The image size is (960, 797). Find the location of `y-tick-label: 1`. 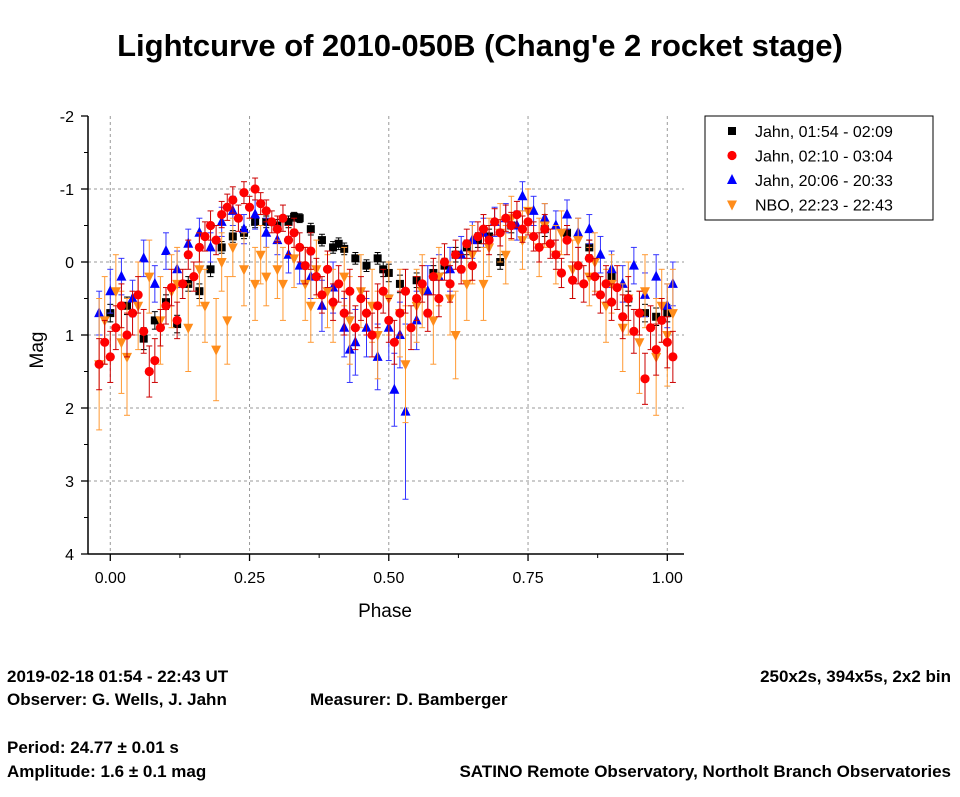

y-tick-label: 1 is located at coordinates (69, 336).